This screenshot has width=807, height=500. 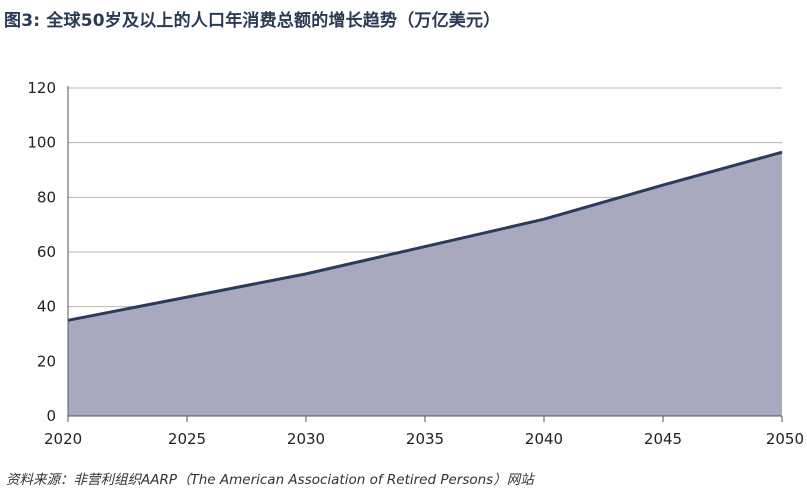 I want to click on x-tick-label-2040: 2040, so click(x=544, y=439).